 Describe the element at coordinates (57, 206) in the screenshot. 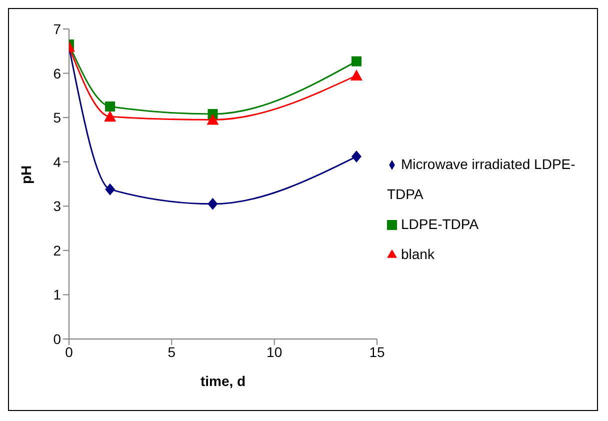

I see `y-tick-label: 3` at that location.